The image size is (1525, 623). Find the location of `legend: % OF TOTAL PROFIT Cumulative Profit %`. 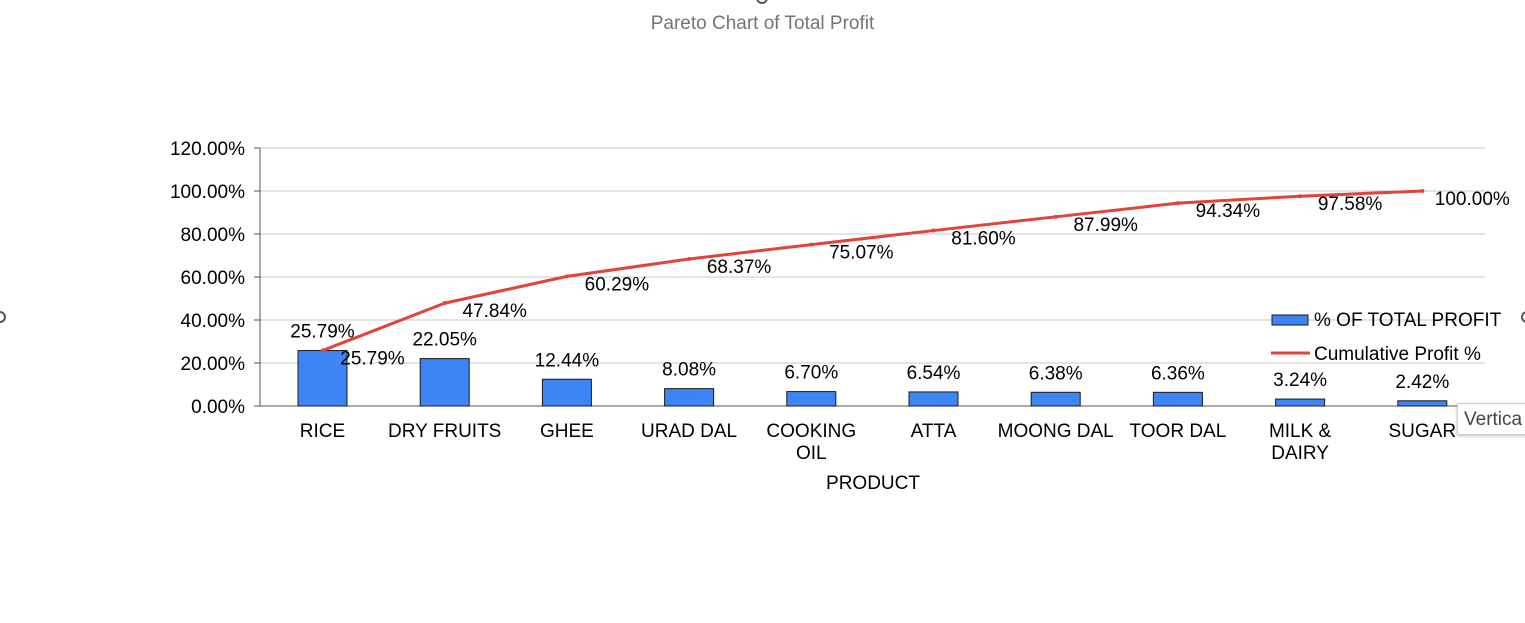

legend: % OF TOTAL PROFIT Cumulative Profit % is located at coordinates (1386, 337).